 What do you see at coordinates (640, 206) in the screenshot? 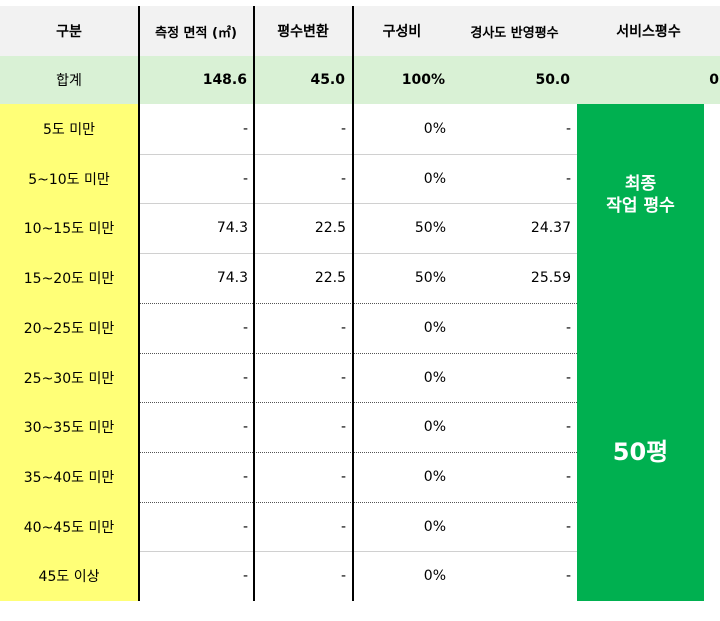
I see `final-label-line2: 작업 평수` at bounding box center [640, 206].